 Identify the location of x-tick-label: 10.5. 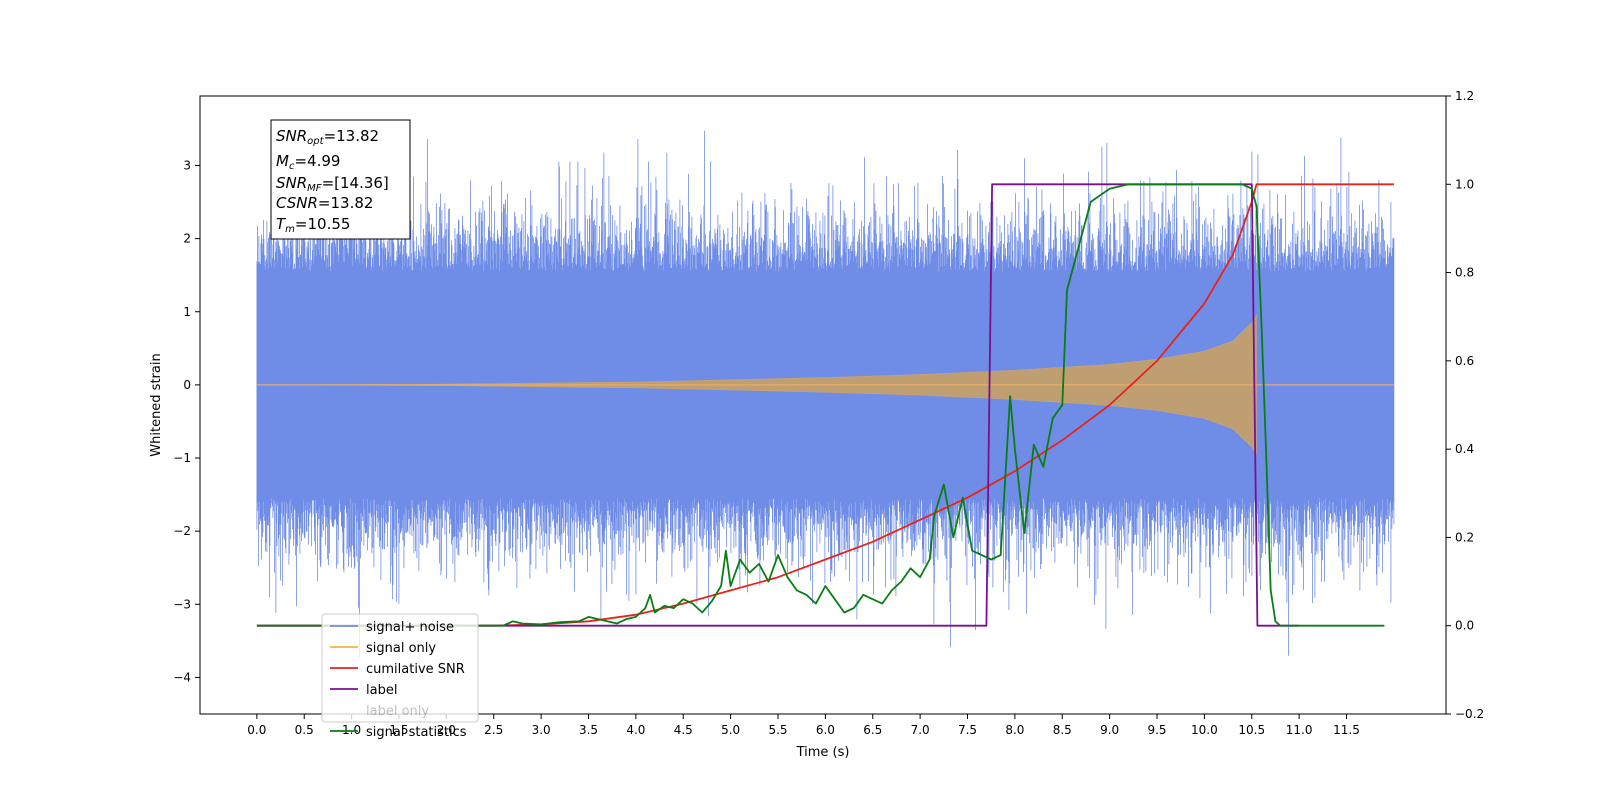
(1251, 730).